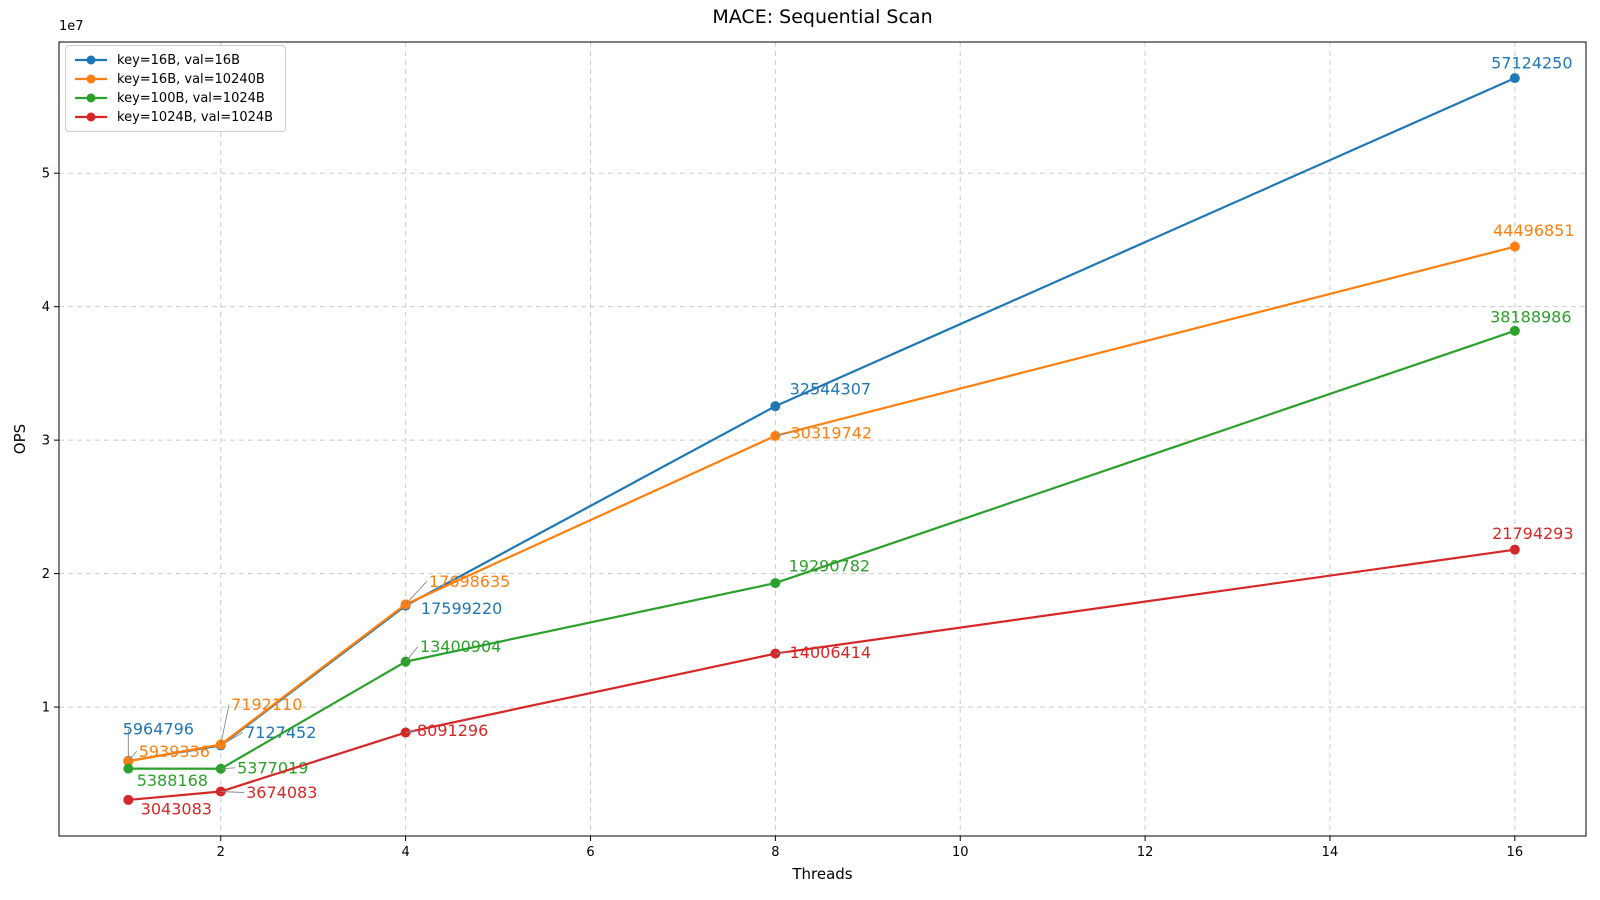  I want to click on legend-label: key=16B, val=16B, so click(178, 60).